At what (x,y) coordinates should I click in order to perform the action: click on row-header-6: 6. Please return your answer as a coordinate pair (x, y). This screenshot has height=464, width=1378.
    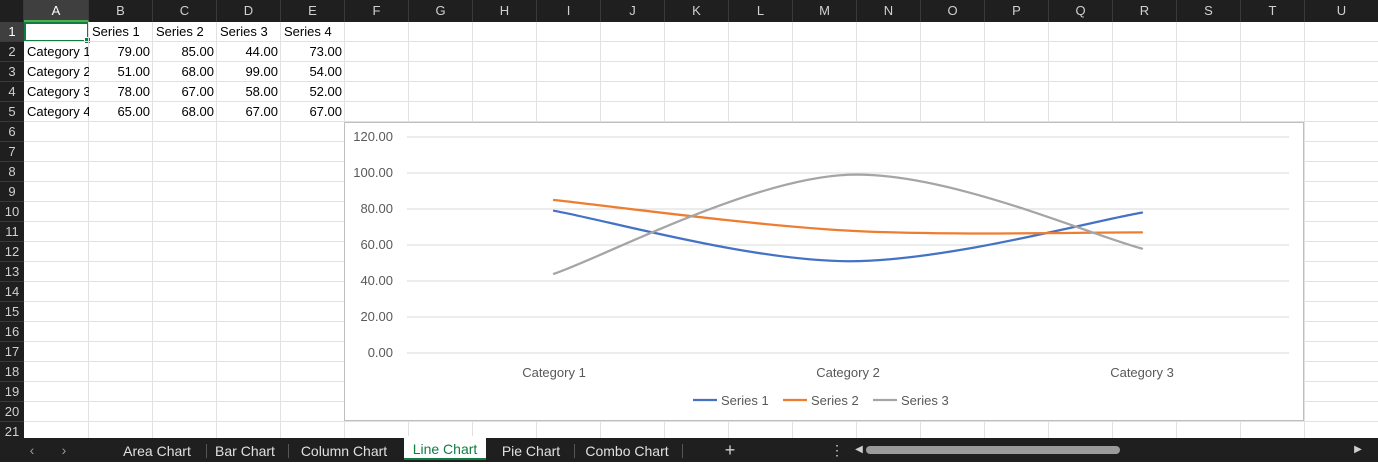
    Looking at the image, I should click on (12, 132).